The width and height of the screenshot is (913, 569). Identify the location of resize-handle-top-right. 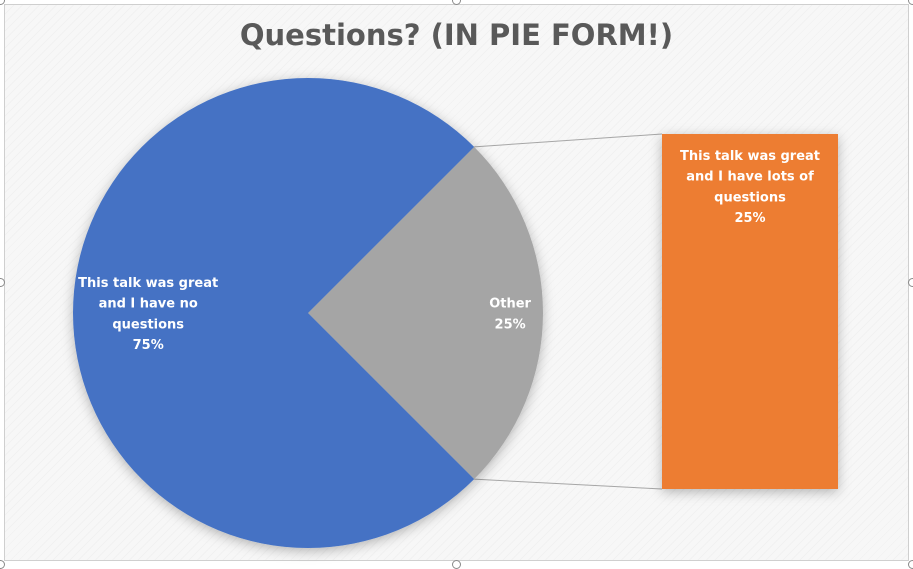
(910, 2).